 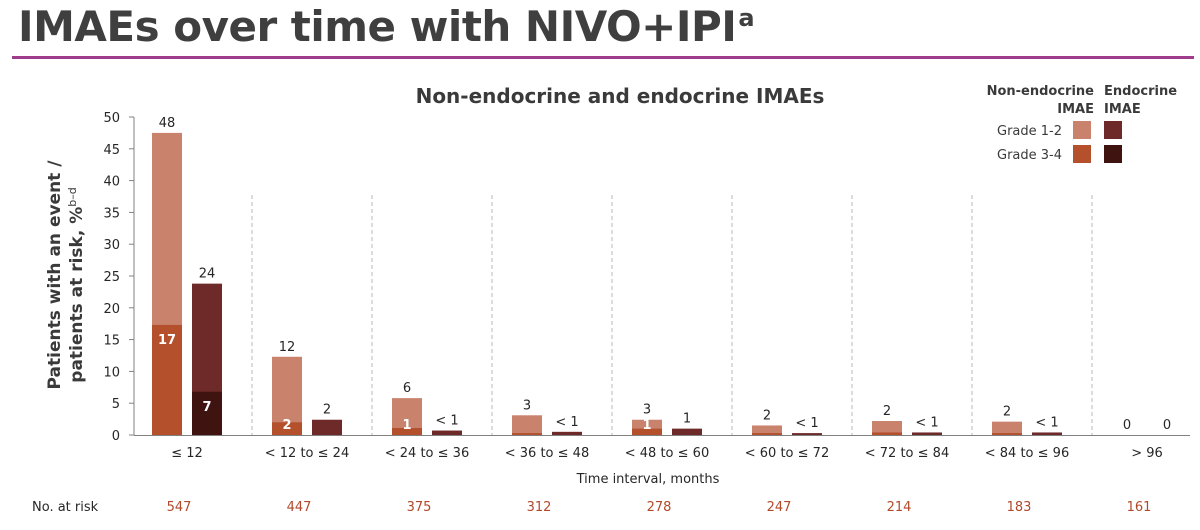 What do you see at coordinates (187, 453) in the screenshot?
I see `x-category-label: ≤ 12` at bounding box center [187, 453].